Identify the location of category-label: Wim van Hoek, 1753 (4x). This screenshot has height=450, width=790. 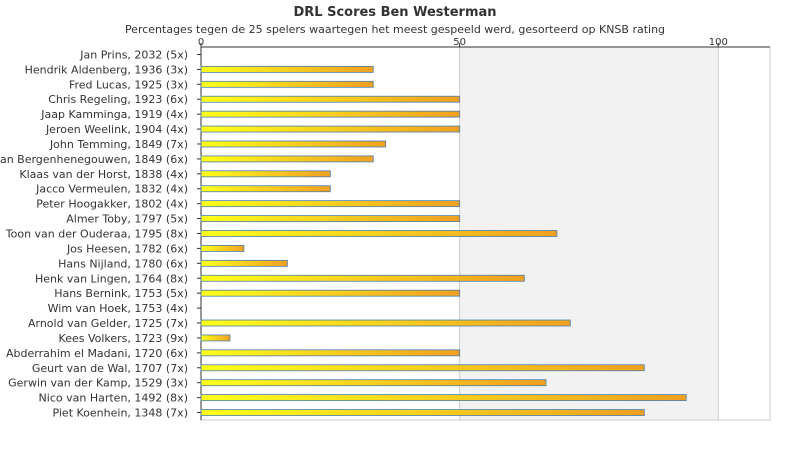
(118, 308).